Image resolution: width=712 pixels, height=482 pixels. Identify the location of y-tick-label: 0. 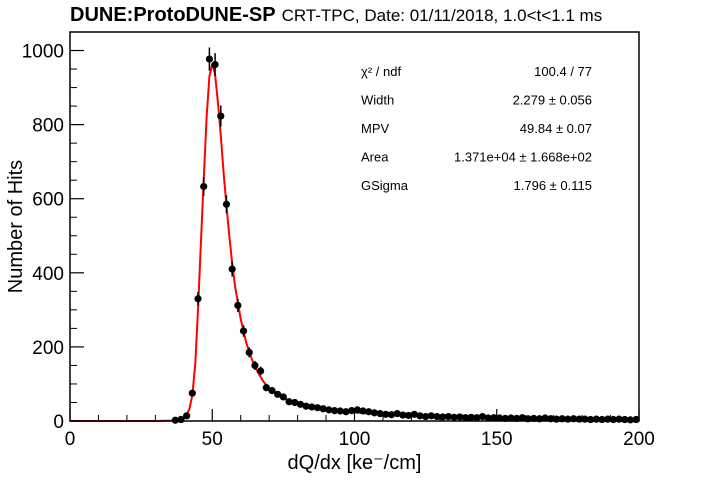
(58, 422).